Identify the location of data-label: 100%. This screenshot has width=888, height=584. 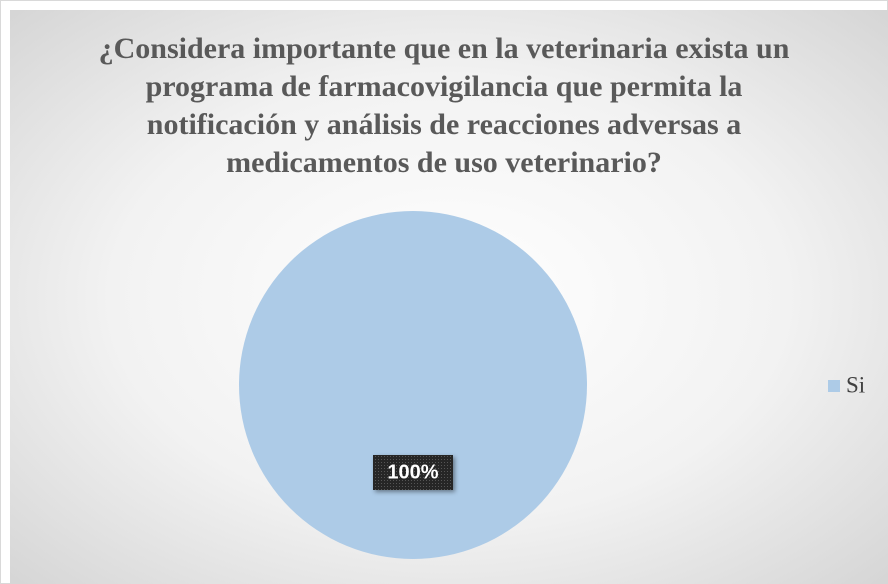
(412, 472).